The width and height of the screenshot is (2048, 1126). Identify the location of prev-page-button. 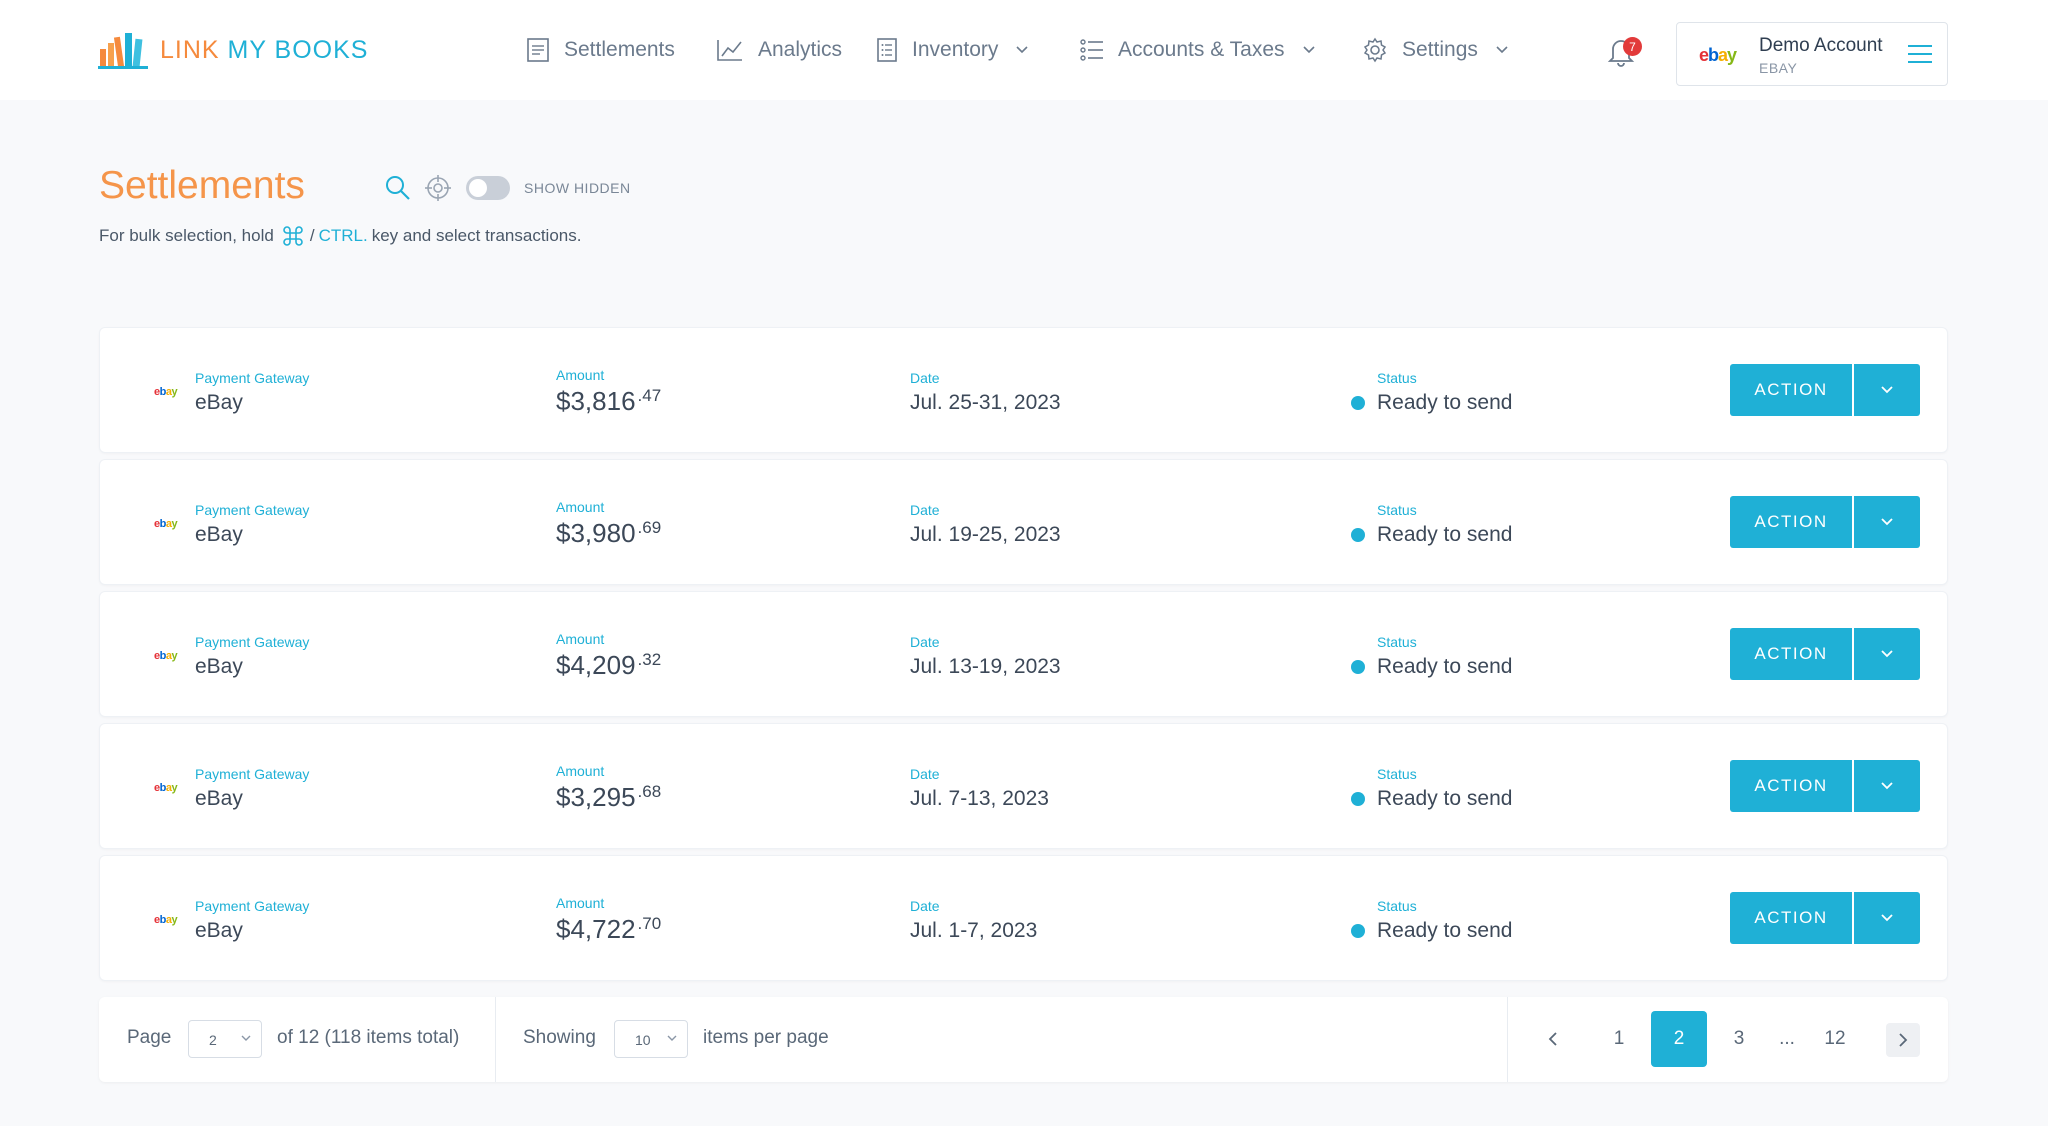
(1552, 1039).